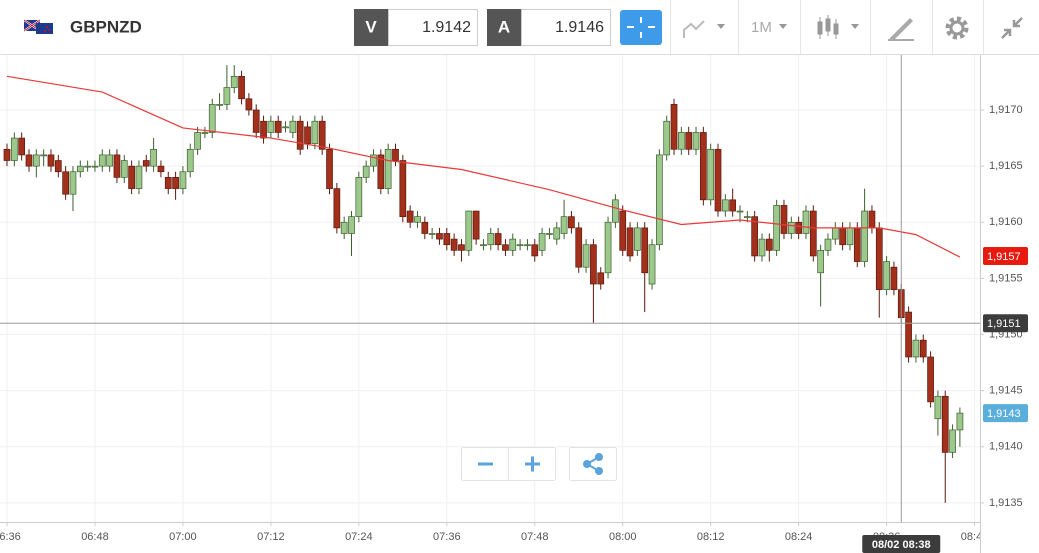 The width and height of the screenshot is (1039, 553). I want to click on share-button, so click(593, 464).